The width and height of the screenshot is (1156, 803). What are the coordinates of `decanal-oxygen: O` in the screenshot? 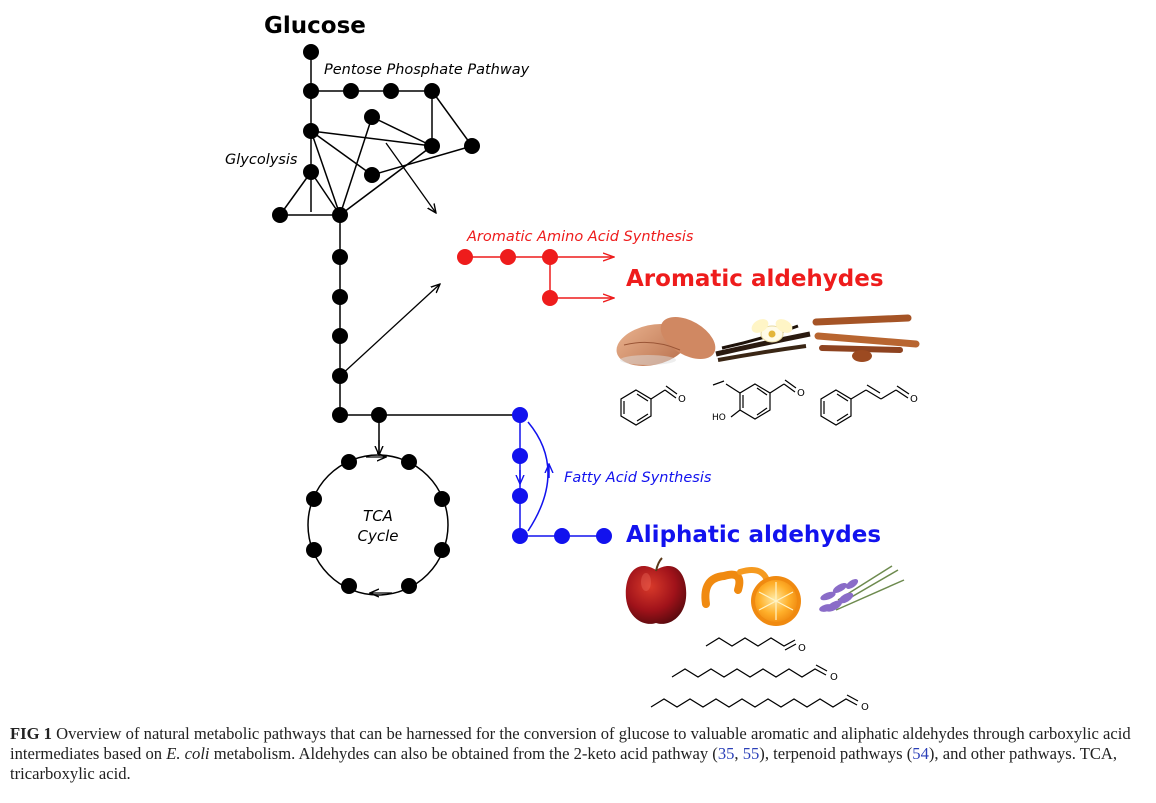 It's located at (834, 677).